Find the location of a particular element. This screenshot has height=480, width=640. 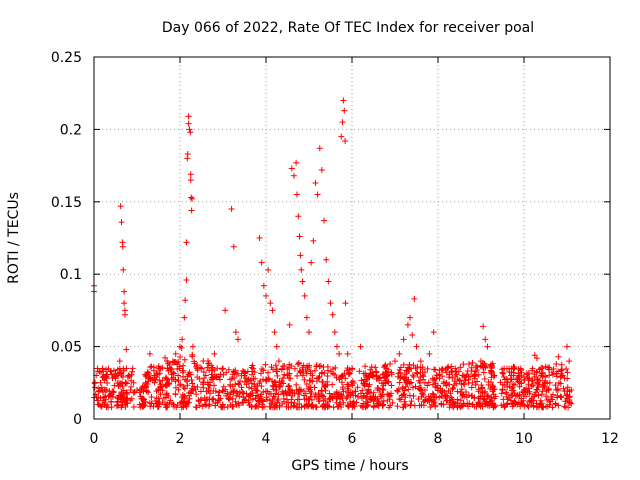

x-tick-label: 6 is located at coordinates (352, 439).